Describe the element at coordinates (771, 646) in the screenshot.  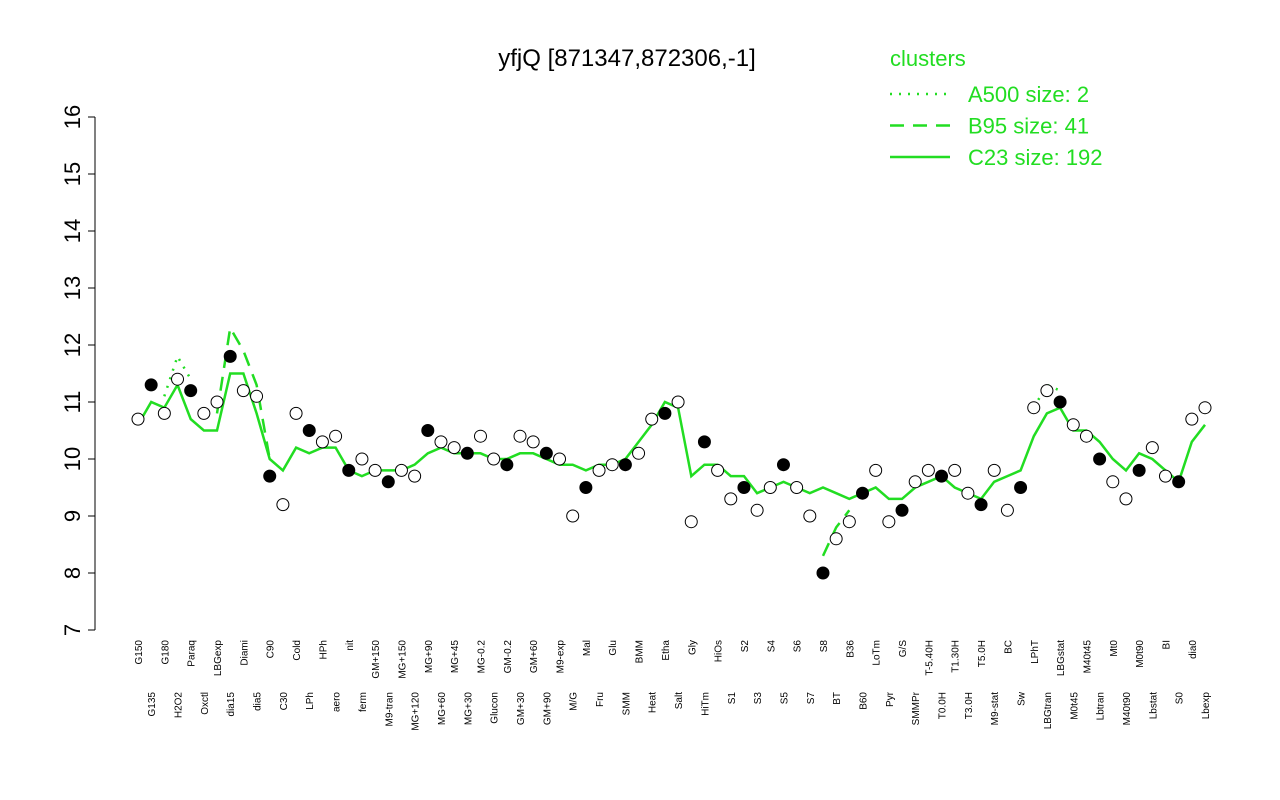
I see `x-tick-label: S4` at that location.